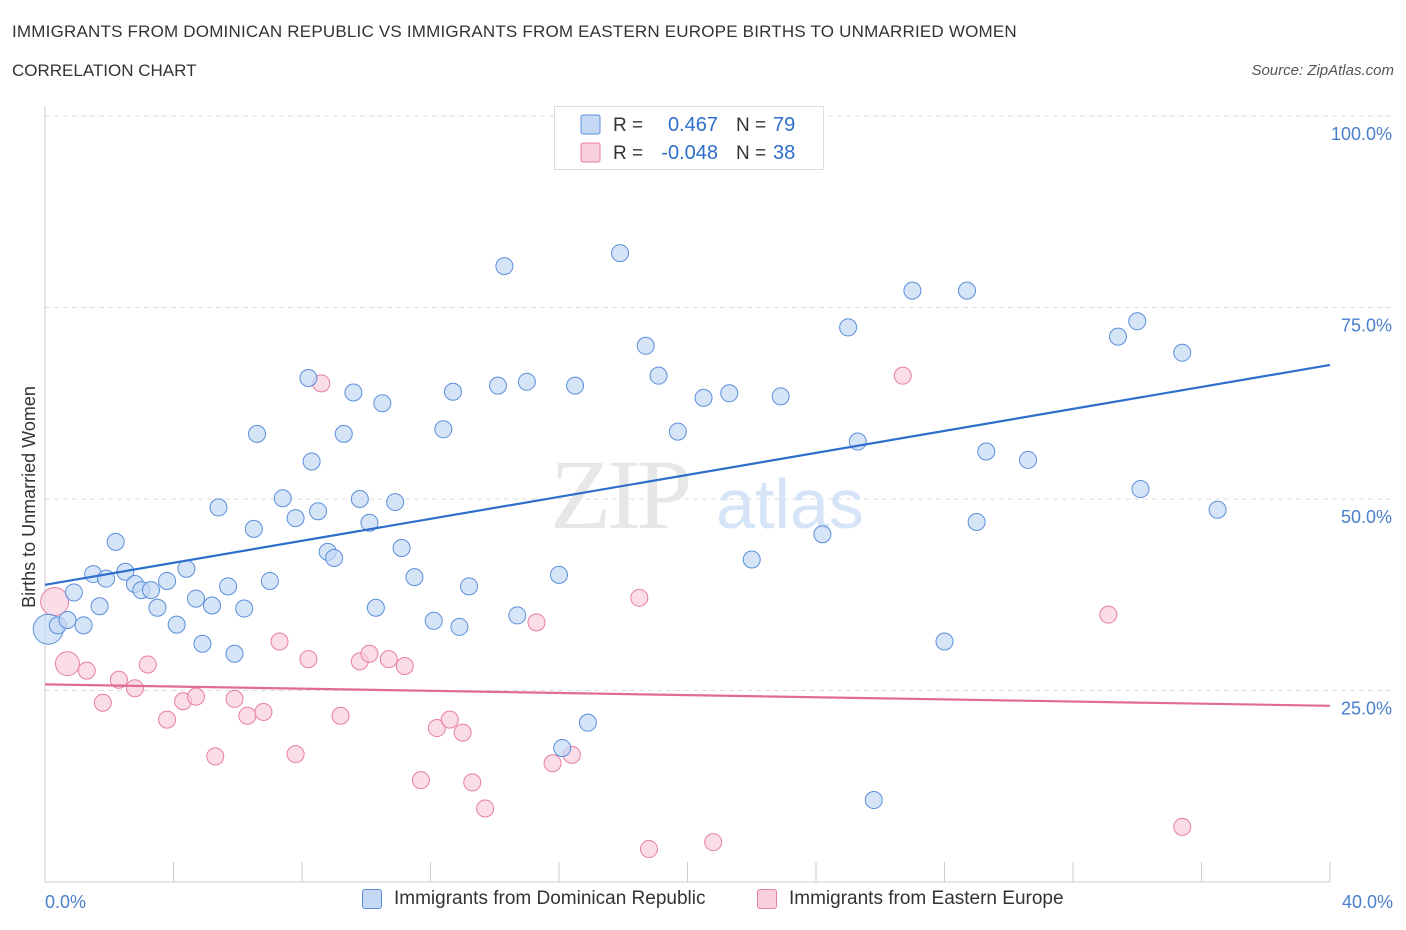 The height and width of the screenshot is (930, 1406). Describe the element at coordinates (751, 125) in the screenshot. I see `legend-n-label-1: N =` at that location.